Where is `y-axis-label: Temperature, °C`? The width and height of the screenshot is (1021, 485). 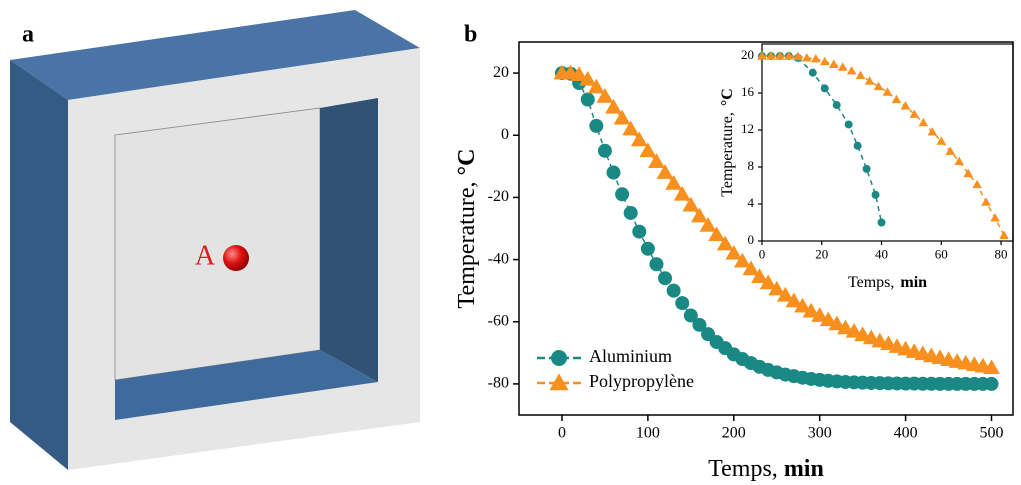 y-axis-label: Temperature, °C is located at coordinates (467, 229).